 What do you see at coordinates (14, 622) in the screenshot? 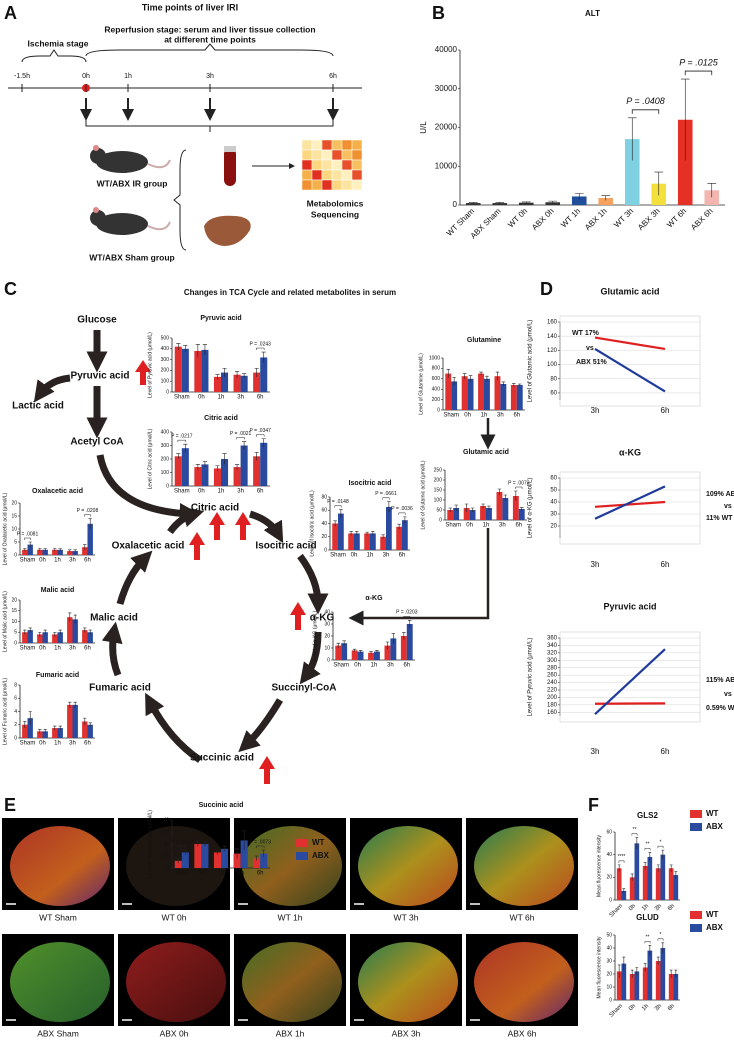
I see `y-tick-label: 10` at bounding box center [14, 622].